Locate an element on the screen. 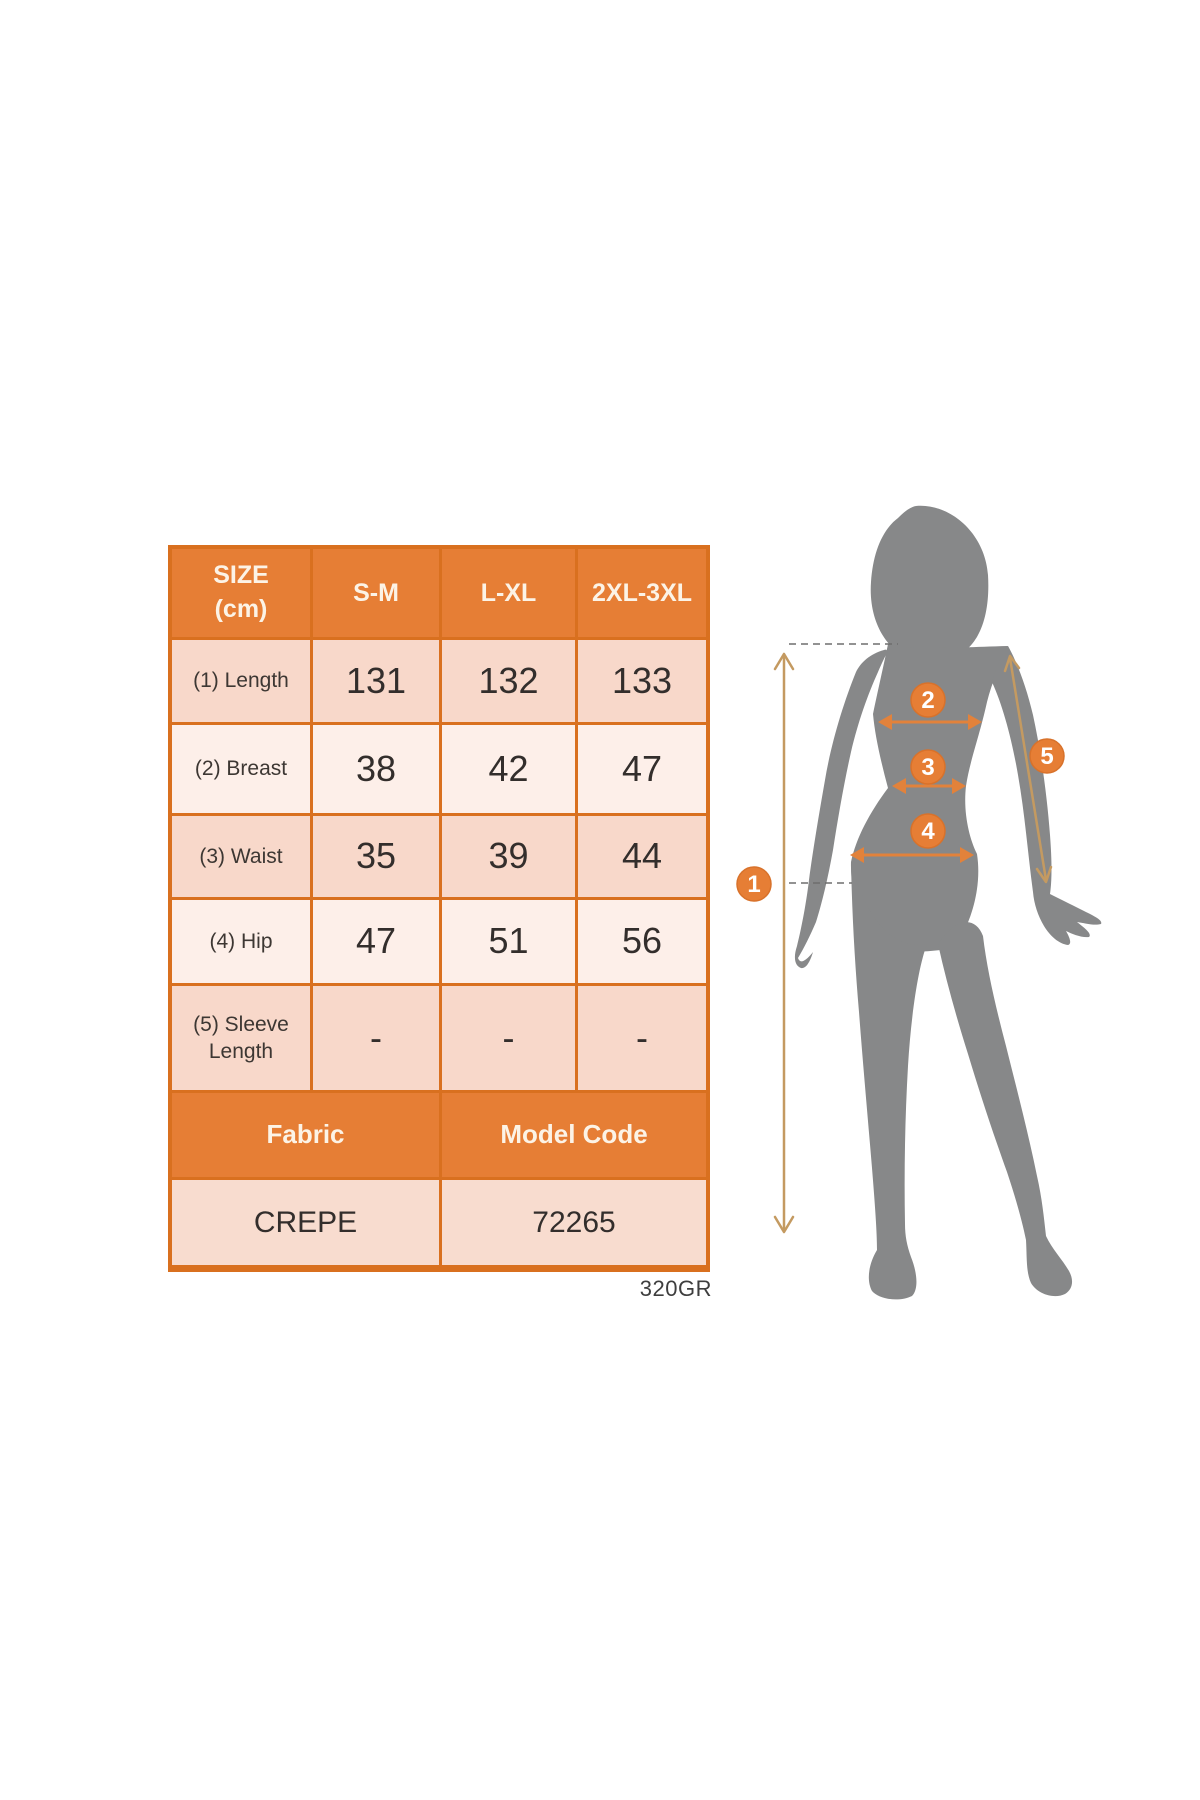 The height and width of the screenshot is (1800, 1200). marker-circle-1: 1 is located at coordinates (754, 884).